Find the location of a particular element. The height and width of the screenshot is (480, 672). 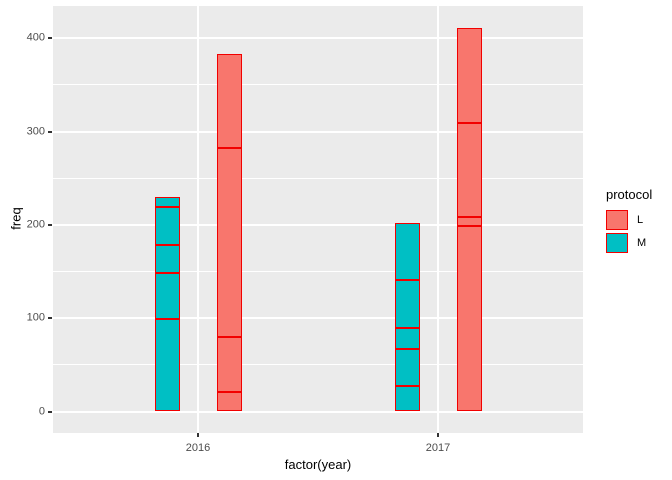

y-tick-label: 0 is located at coordinates (41, 411).